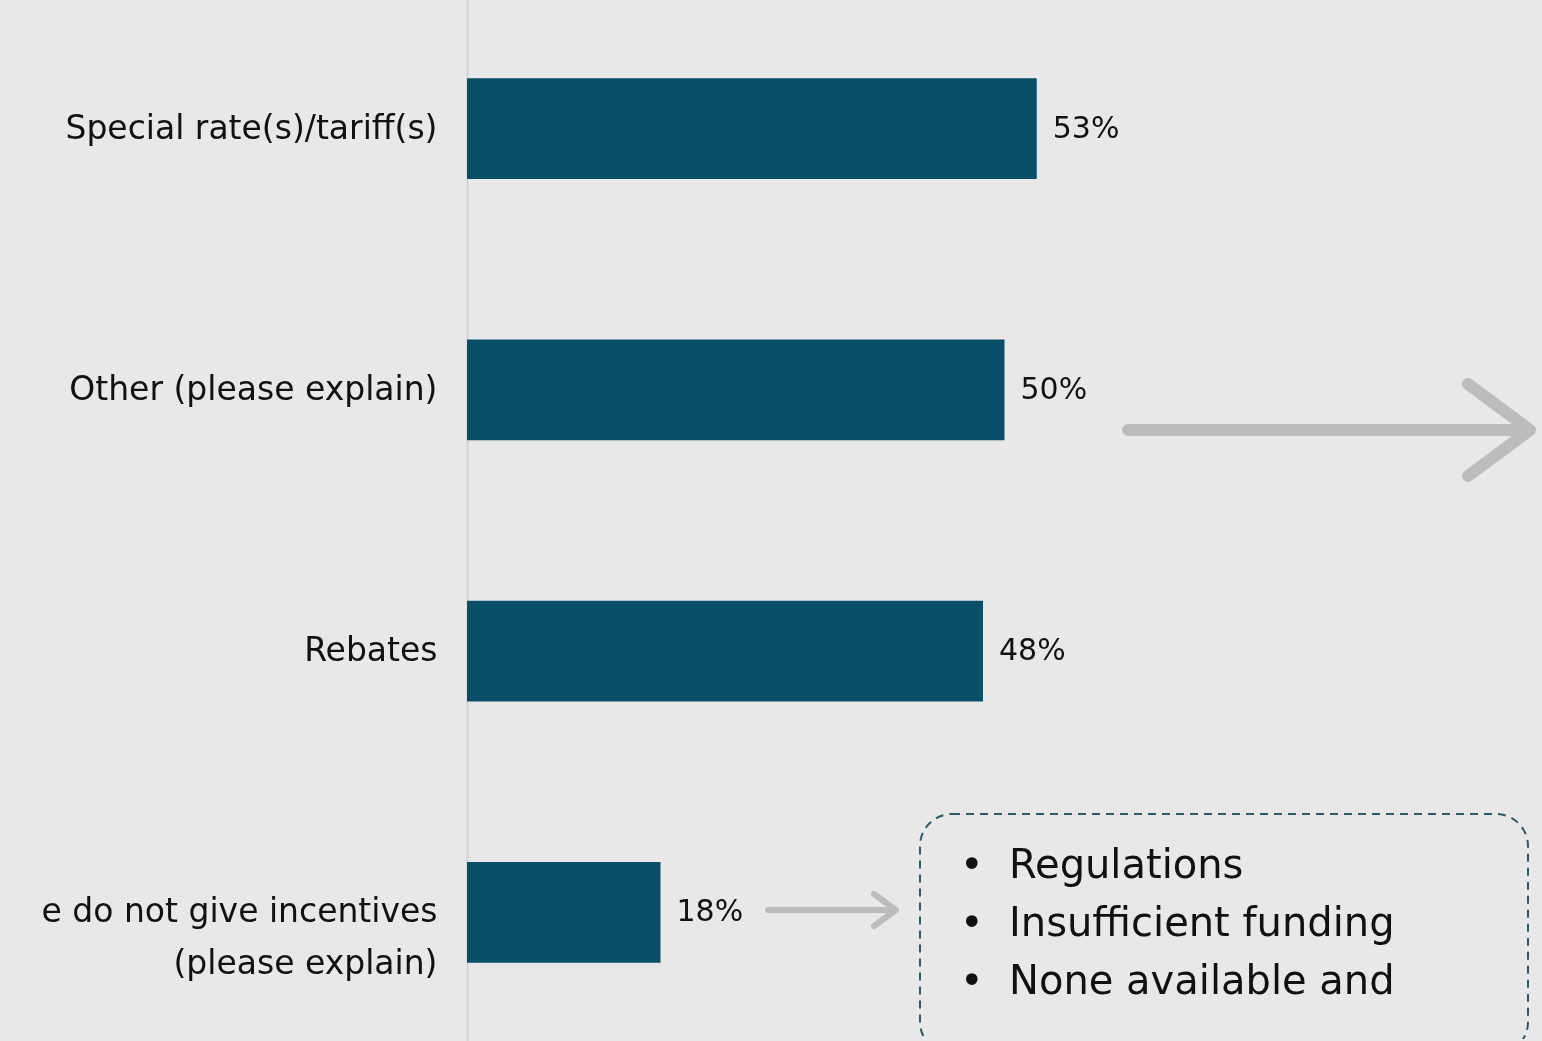  Describe the element at coordinates (253, 388) in the screenshot. I see `y-tick-label: Other (please explain)` at that location.